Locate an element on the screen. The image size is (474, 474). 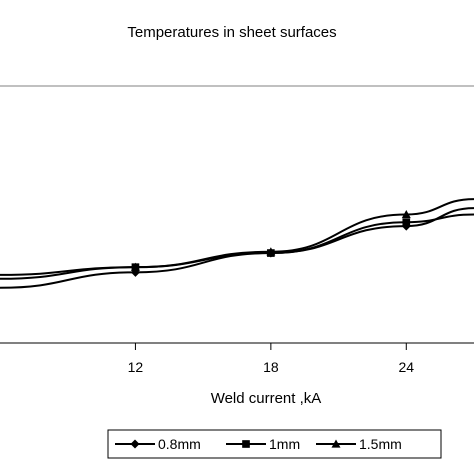
legend-label: 0.8mm is located at coordinates (179, 444).